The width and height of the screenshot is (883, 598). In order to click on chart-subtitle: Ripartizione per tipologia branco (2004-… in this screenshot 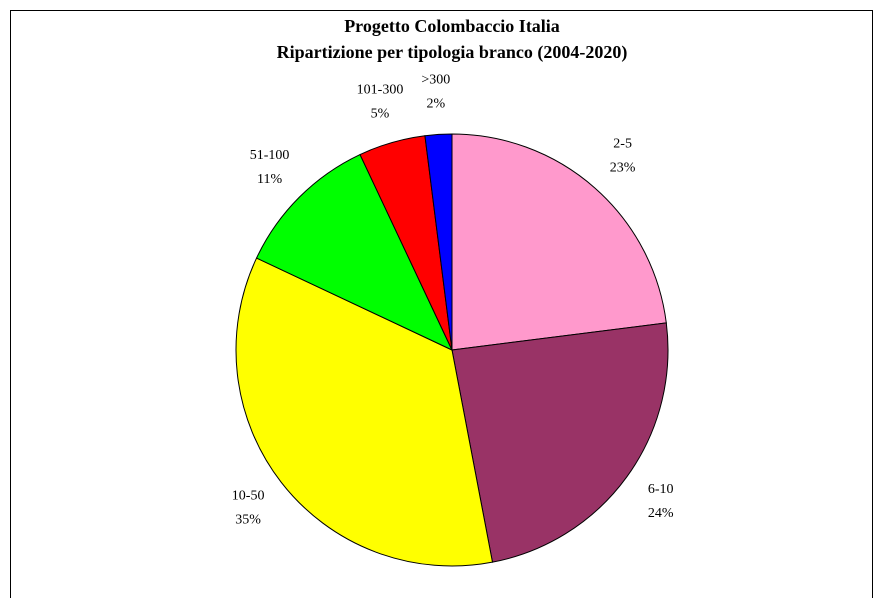, I will do `click(452, 52)`.